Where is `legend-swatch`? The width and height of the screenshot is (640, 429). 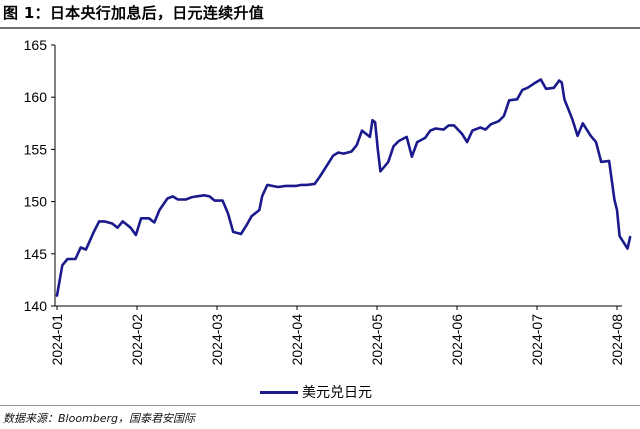 legend-swatch is located at coordinates (279, 392).